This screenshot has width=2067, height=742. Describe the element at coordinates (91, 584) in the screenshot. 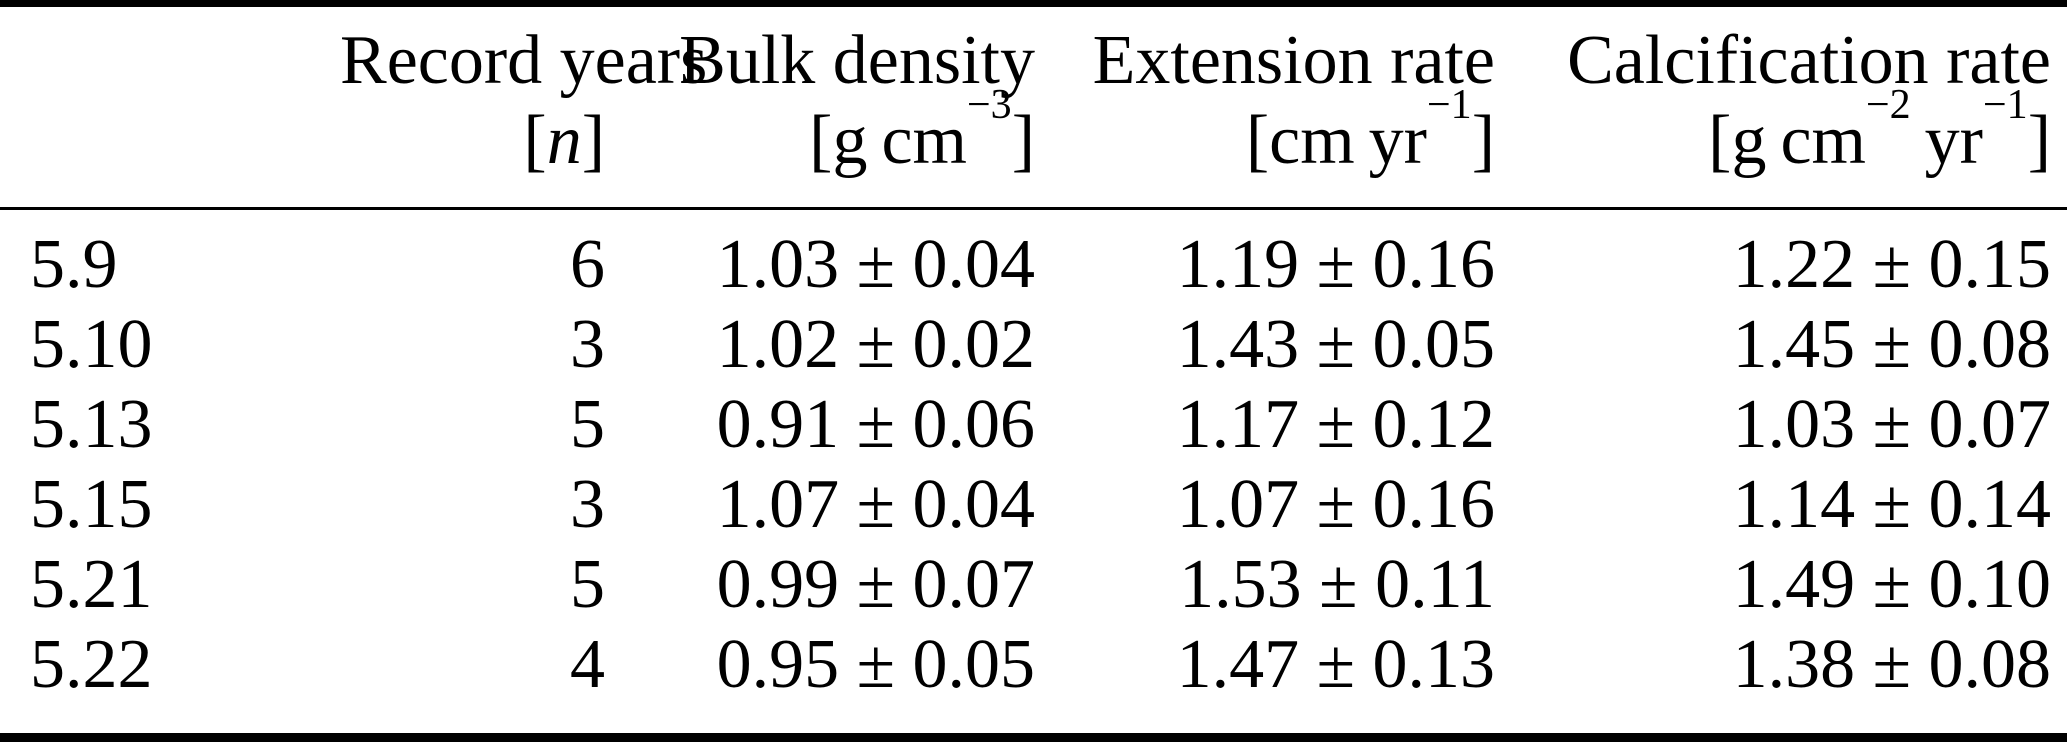

I see `sample-id-cell: 5.21` at that location.